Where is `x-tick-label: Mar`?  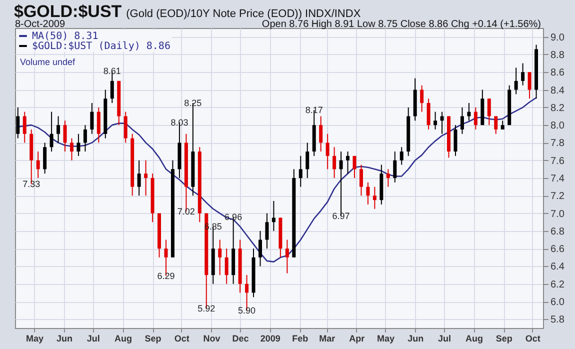
x-tick-label: Mar is located at coordinates (327, 339).